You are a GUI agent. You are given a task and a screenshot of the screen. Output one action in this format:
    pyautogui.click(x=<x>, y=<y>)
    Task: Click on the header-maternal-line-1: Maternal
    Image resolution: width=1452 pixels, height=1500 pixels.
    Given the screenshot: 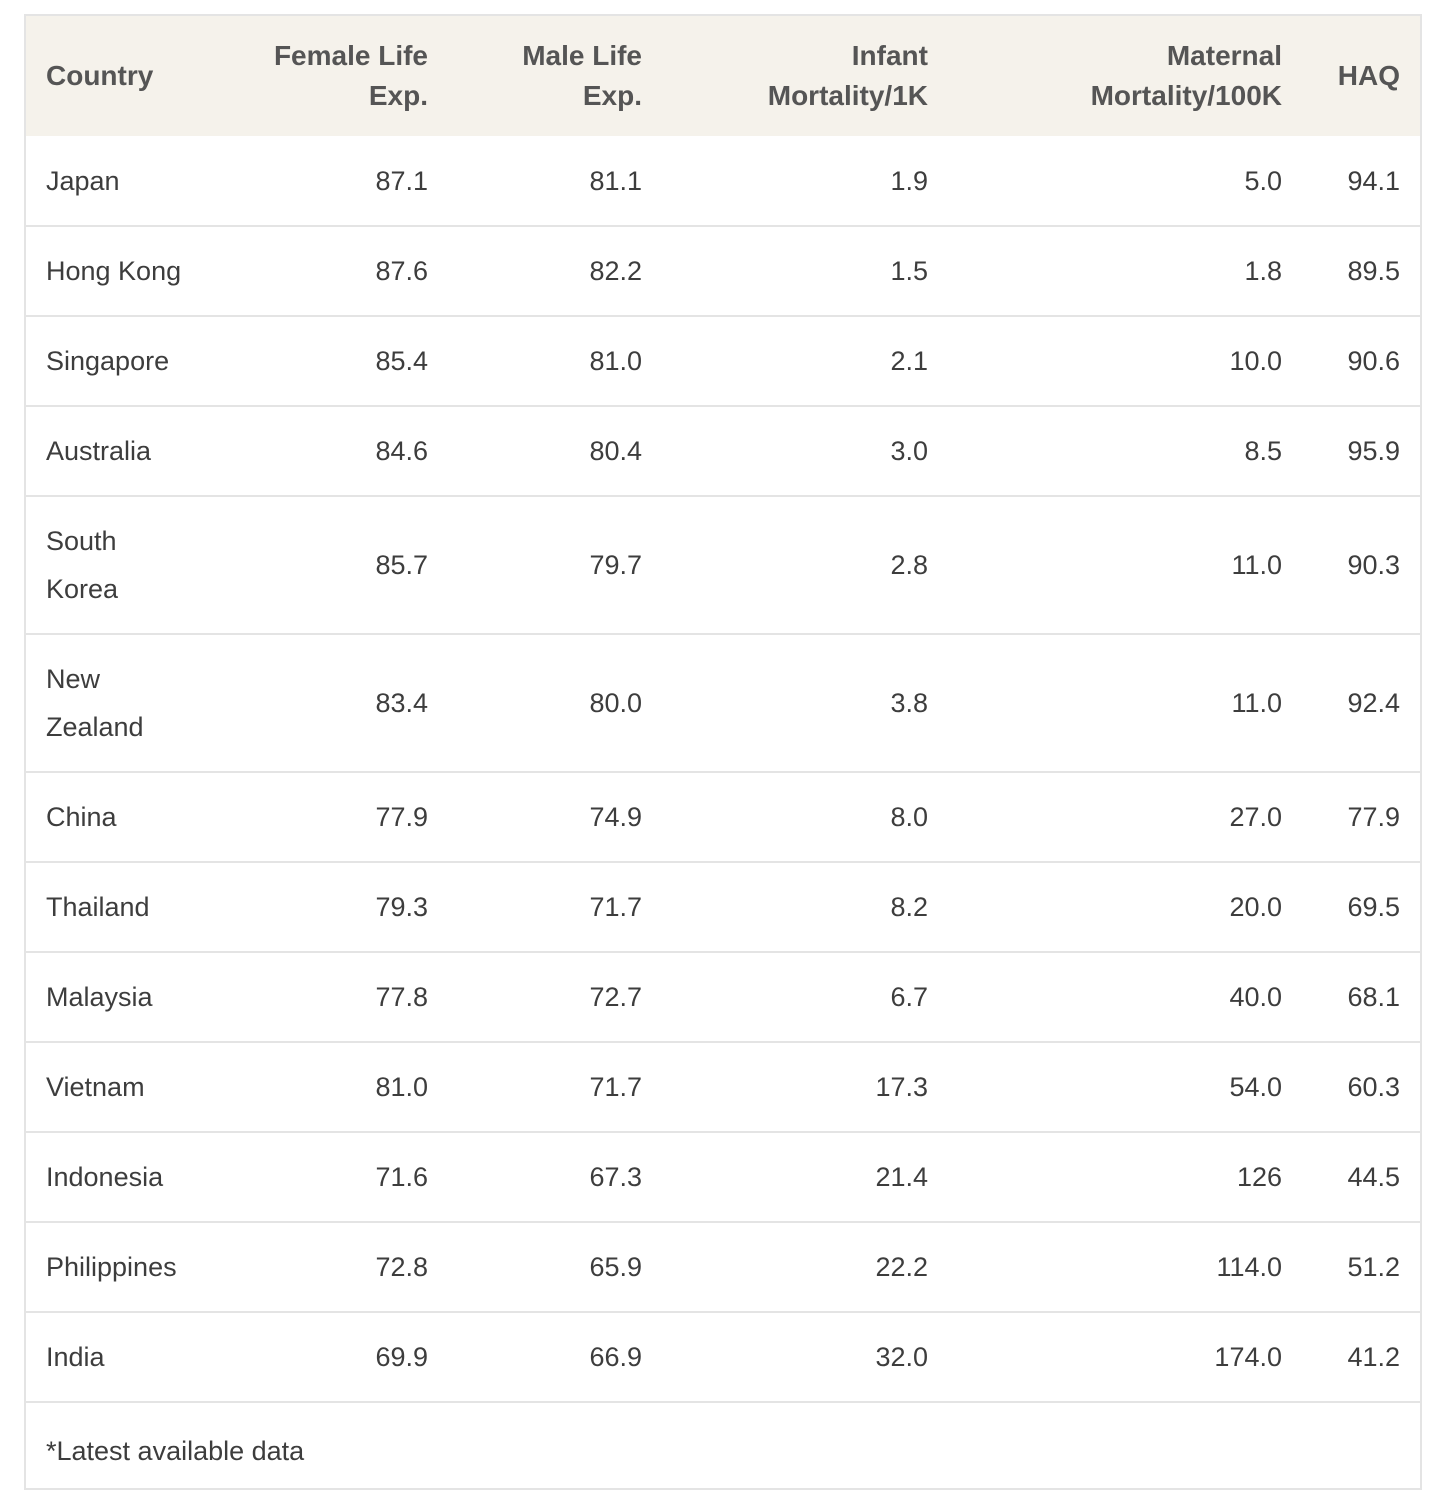 What is the action you would take?
    pyautogui.click(x=1224, y=55)
    